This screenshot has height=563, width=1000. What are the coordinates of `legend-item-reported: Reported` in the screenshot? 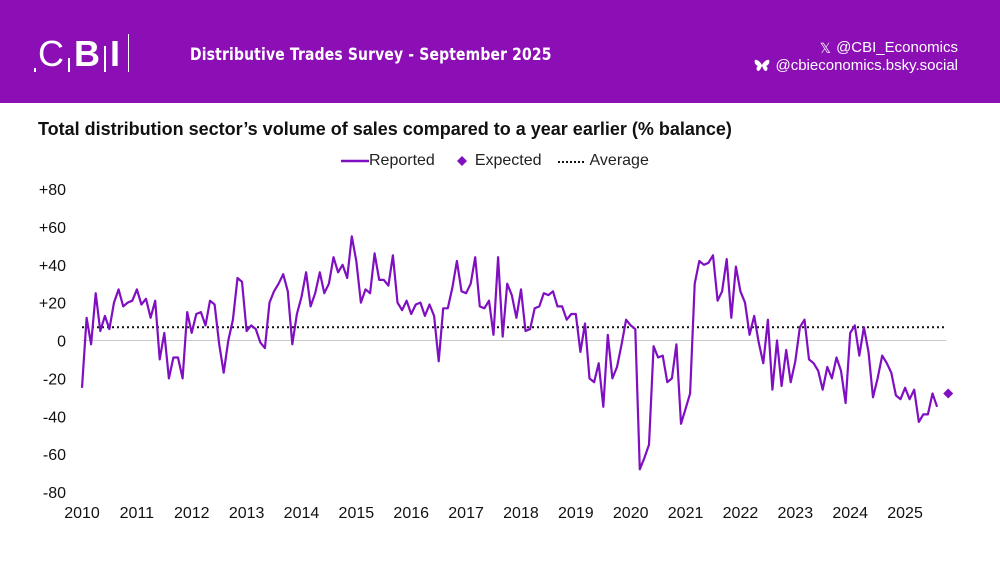 It's located at (388, 161).